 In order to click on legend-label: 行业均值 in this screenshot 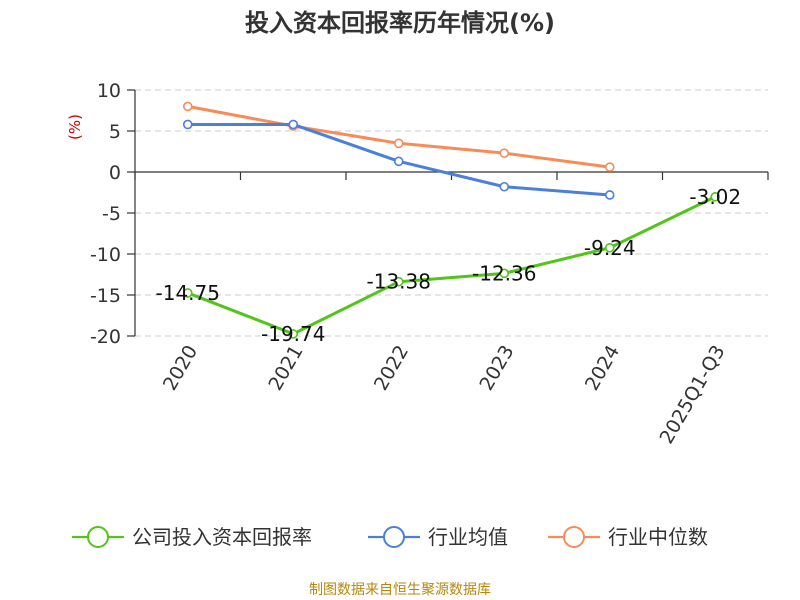, I will do `click(468, 537)`.